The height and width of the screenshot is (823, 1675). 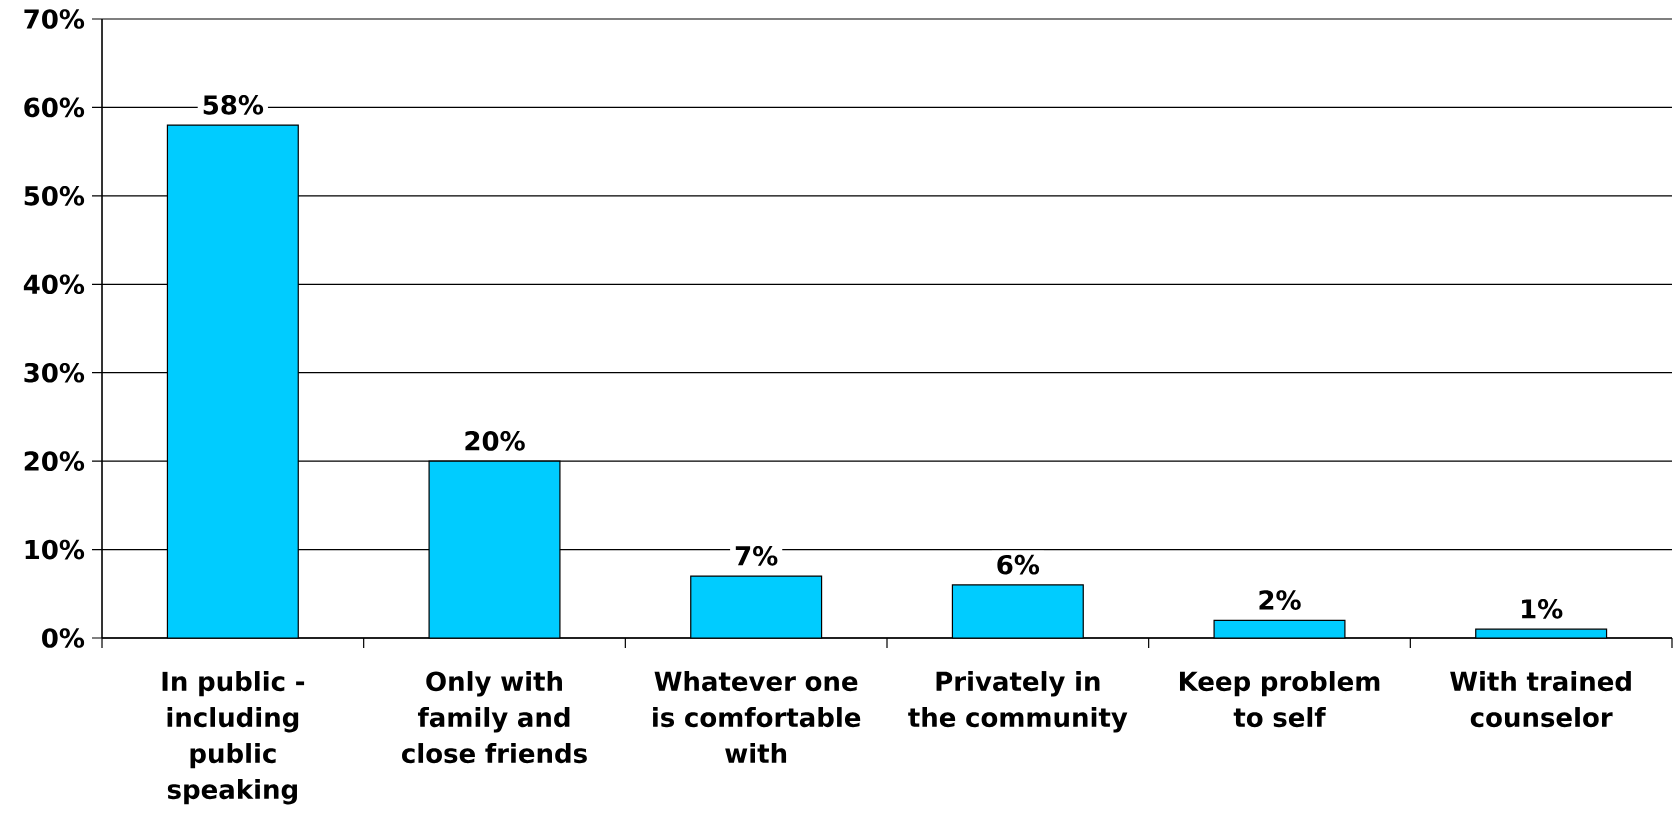 What do you see at coordinates (54, 107) in the screenshot?
I see `y-tick-label: 60%` at bounding box center [54, 107].